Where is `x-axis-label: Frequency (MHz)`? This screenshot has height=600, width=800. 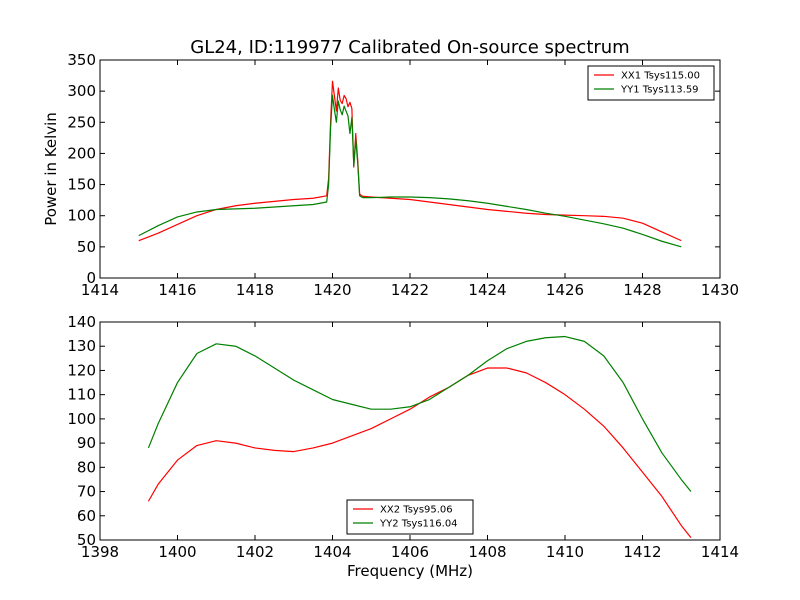 x-axis-label: Frequency (MHz) is located at coordinates (410, 571).